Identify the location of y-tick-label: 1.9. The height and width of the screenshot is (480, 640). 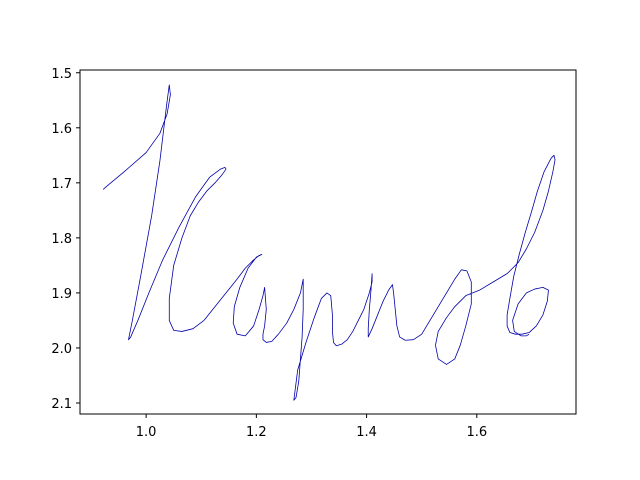
(61, 294).